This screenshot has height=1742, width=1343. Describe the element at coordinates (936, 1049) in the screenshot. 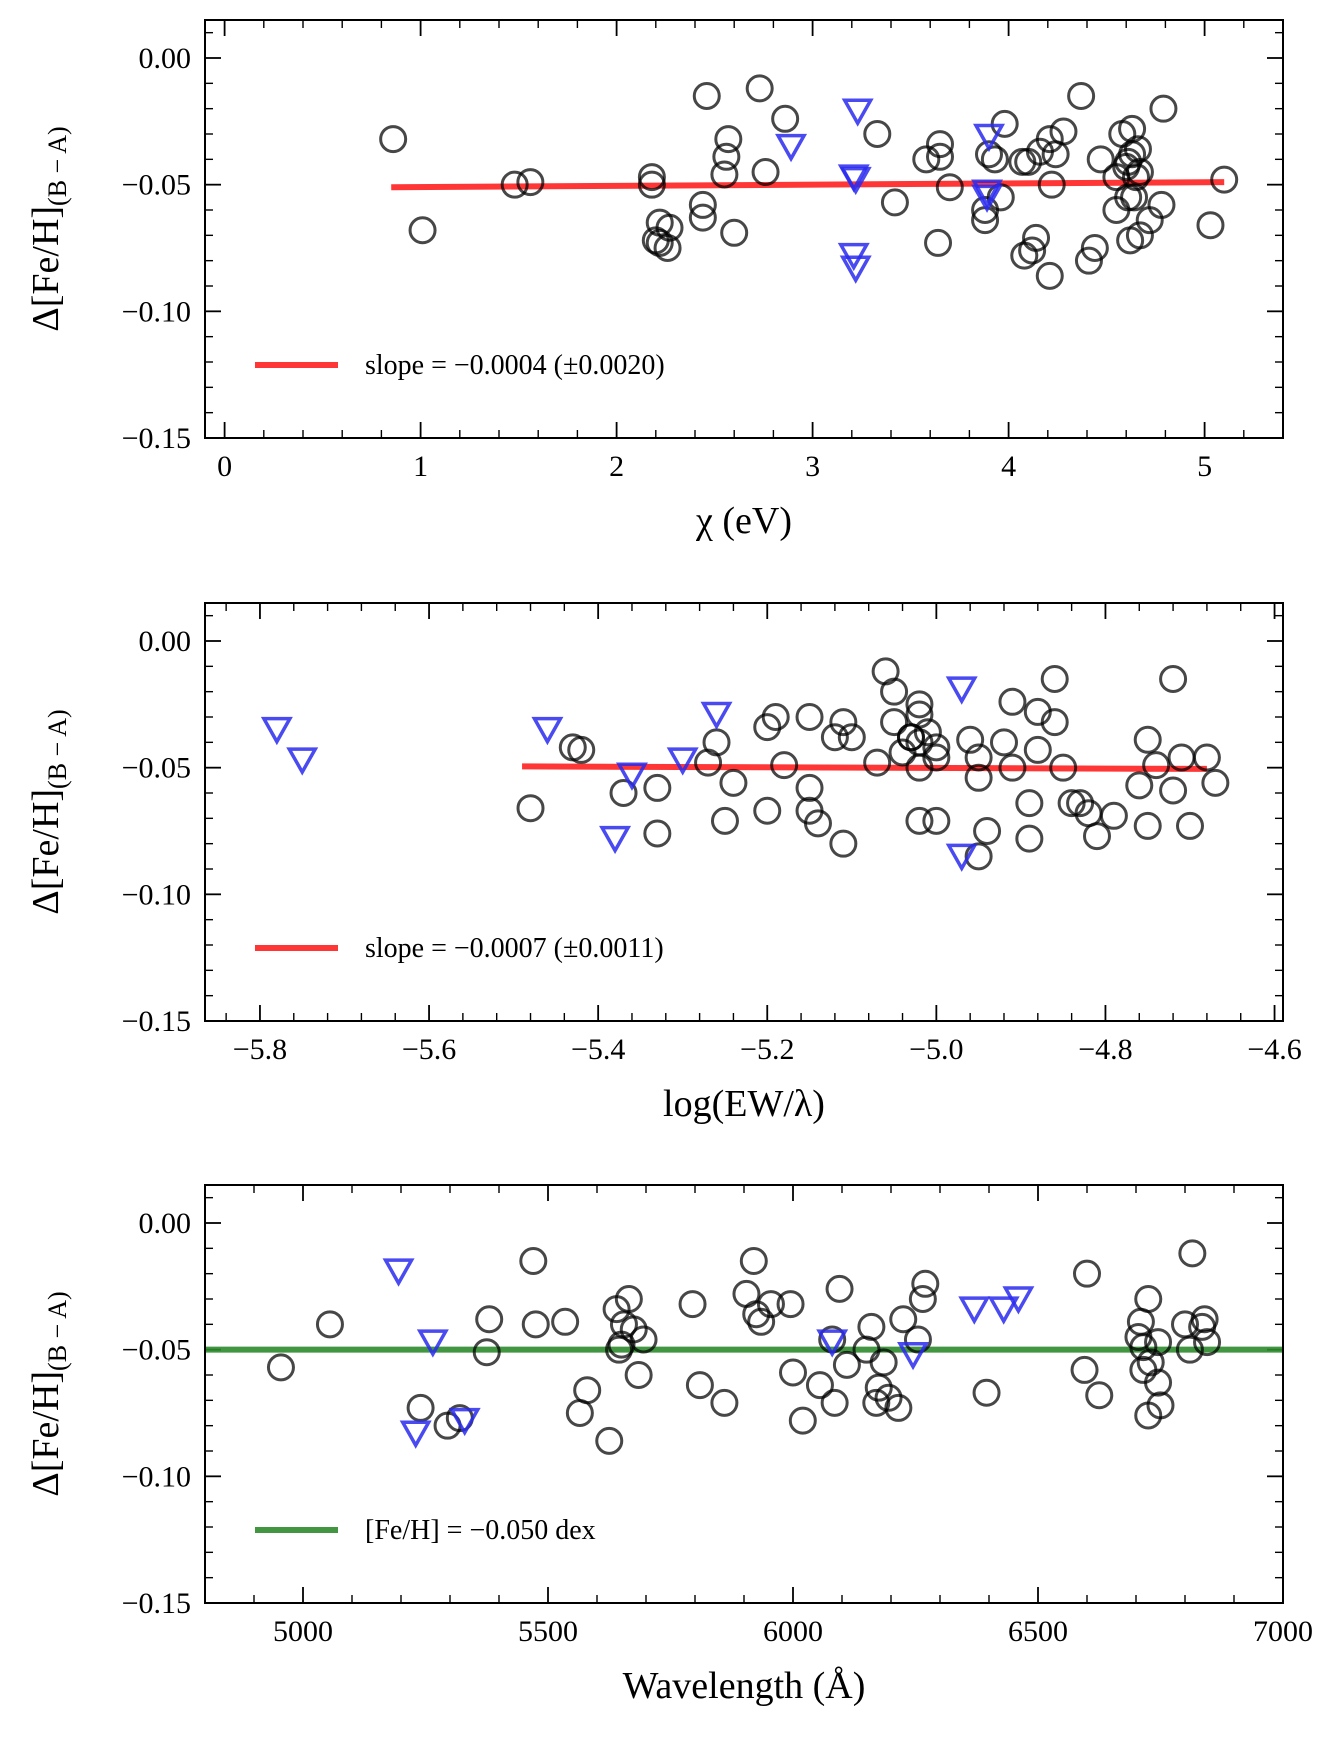

I see `x-tick-label: −5.0` at that location.